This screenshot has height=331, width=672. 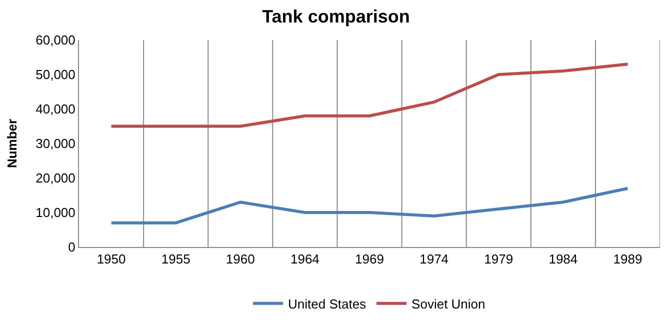 I want to click on chart-title: Tank comparison, so click(x=336, y=16).